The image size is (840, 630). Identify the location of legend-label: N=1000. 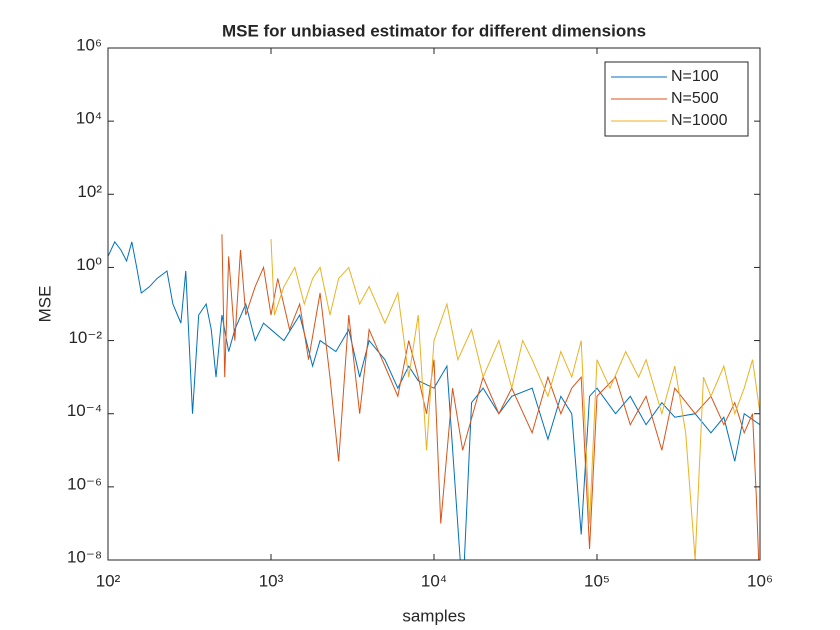
(699, 120).